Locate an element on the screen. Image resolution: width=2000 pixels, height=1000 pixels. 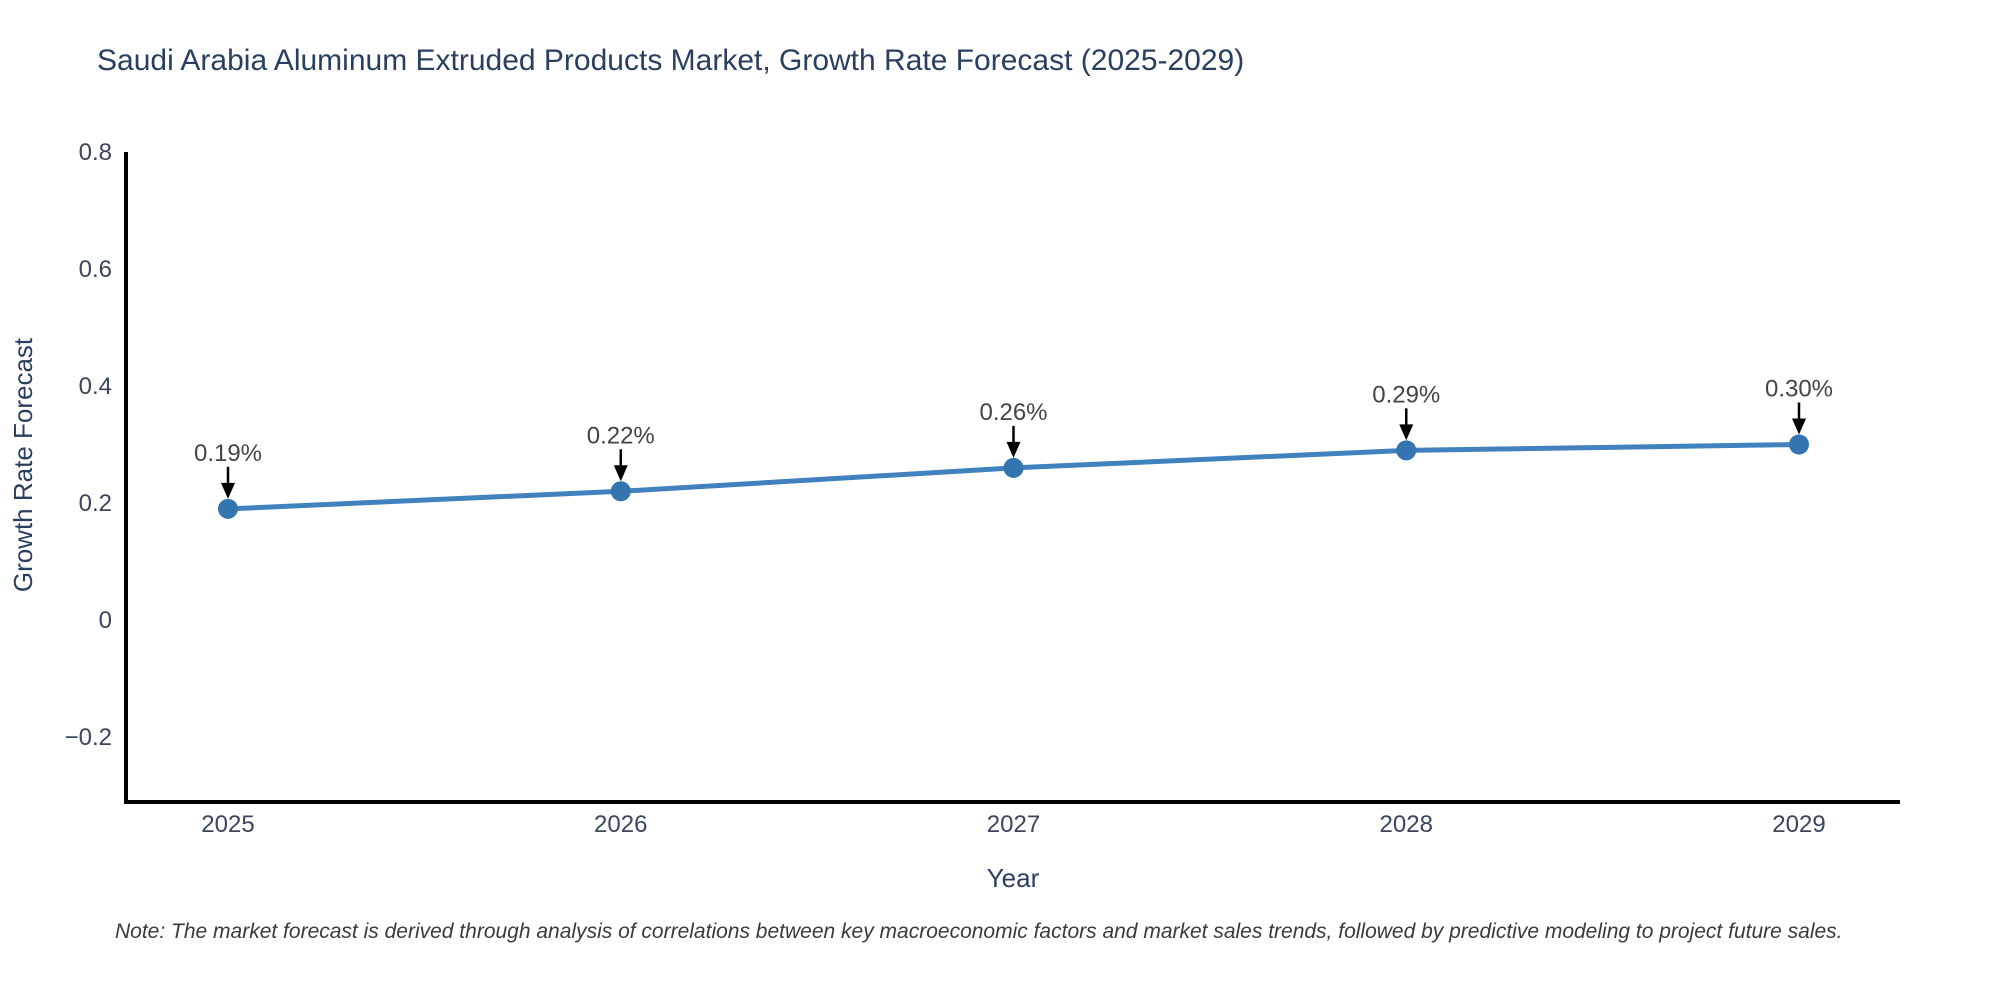
annotations: 0.19% 0.22% 0.26% 0.29% 0.30% is located at coordinates (1013, 437).